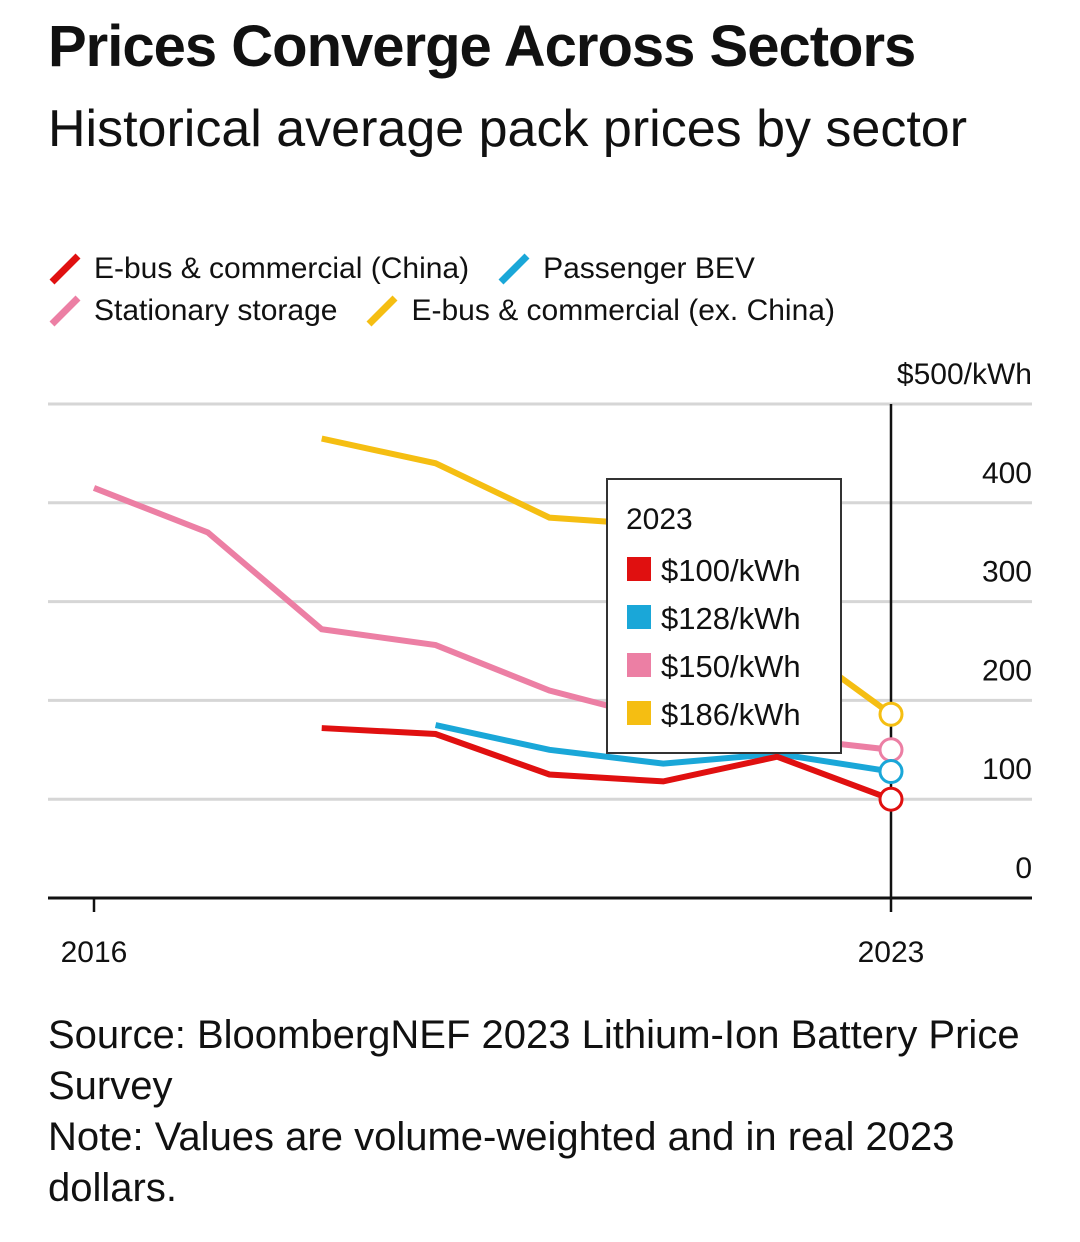  I want to click on x-tick-label: 2023, so click(891, 952).